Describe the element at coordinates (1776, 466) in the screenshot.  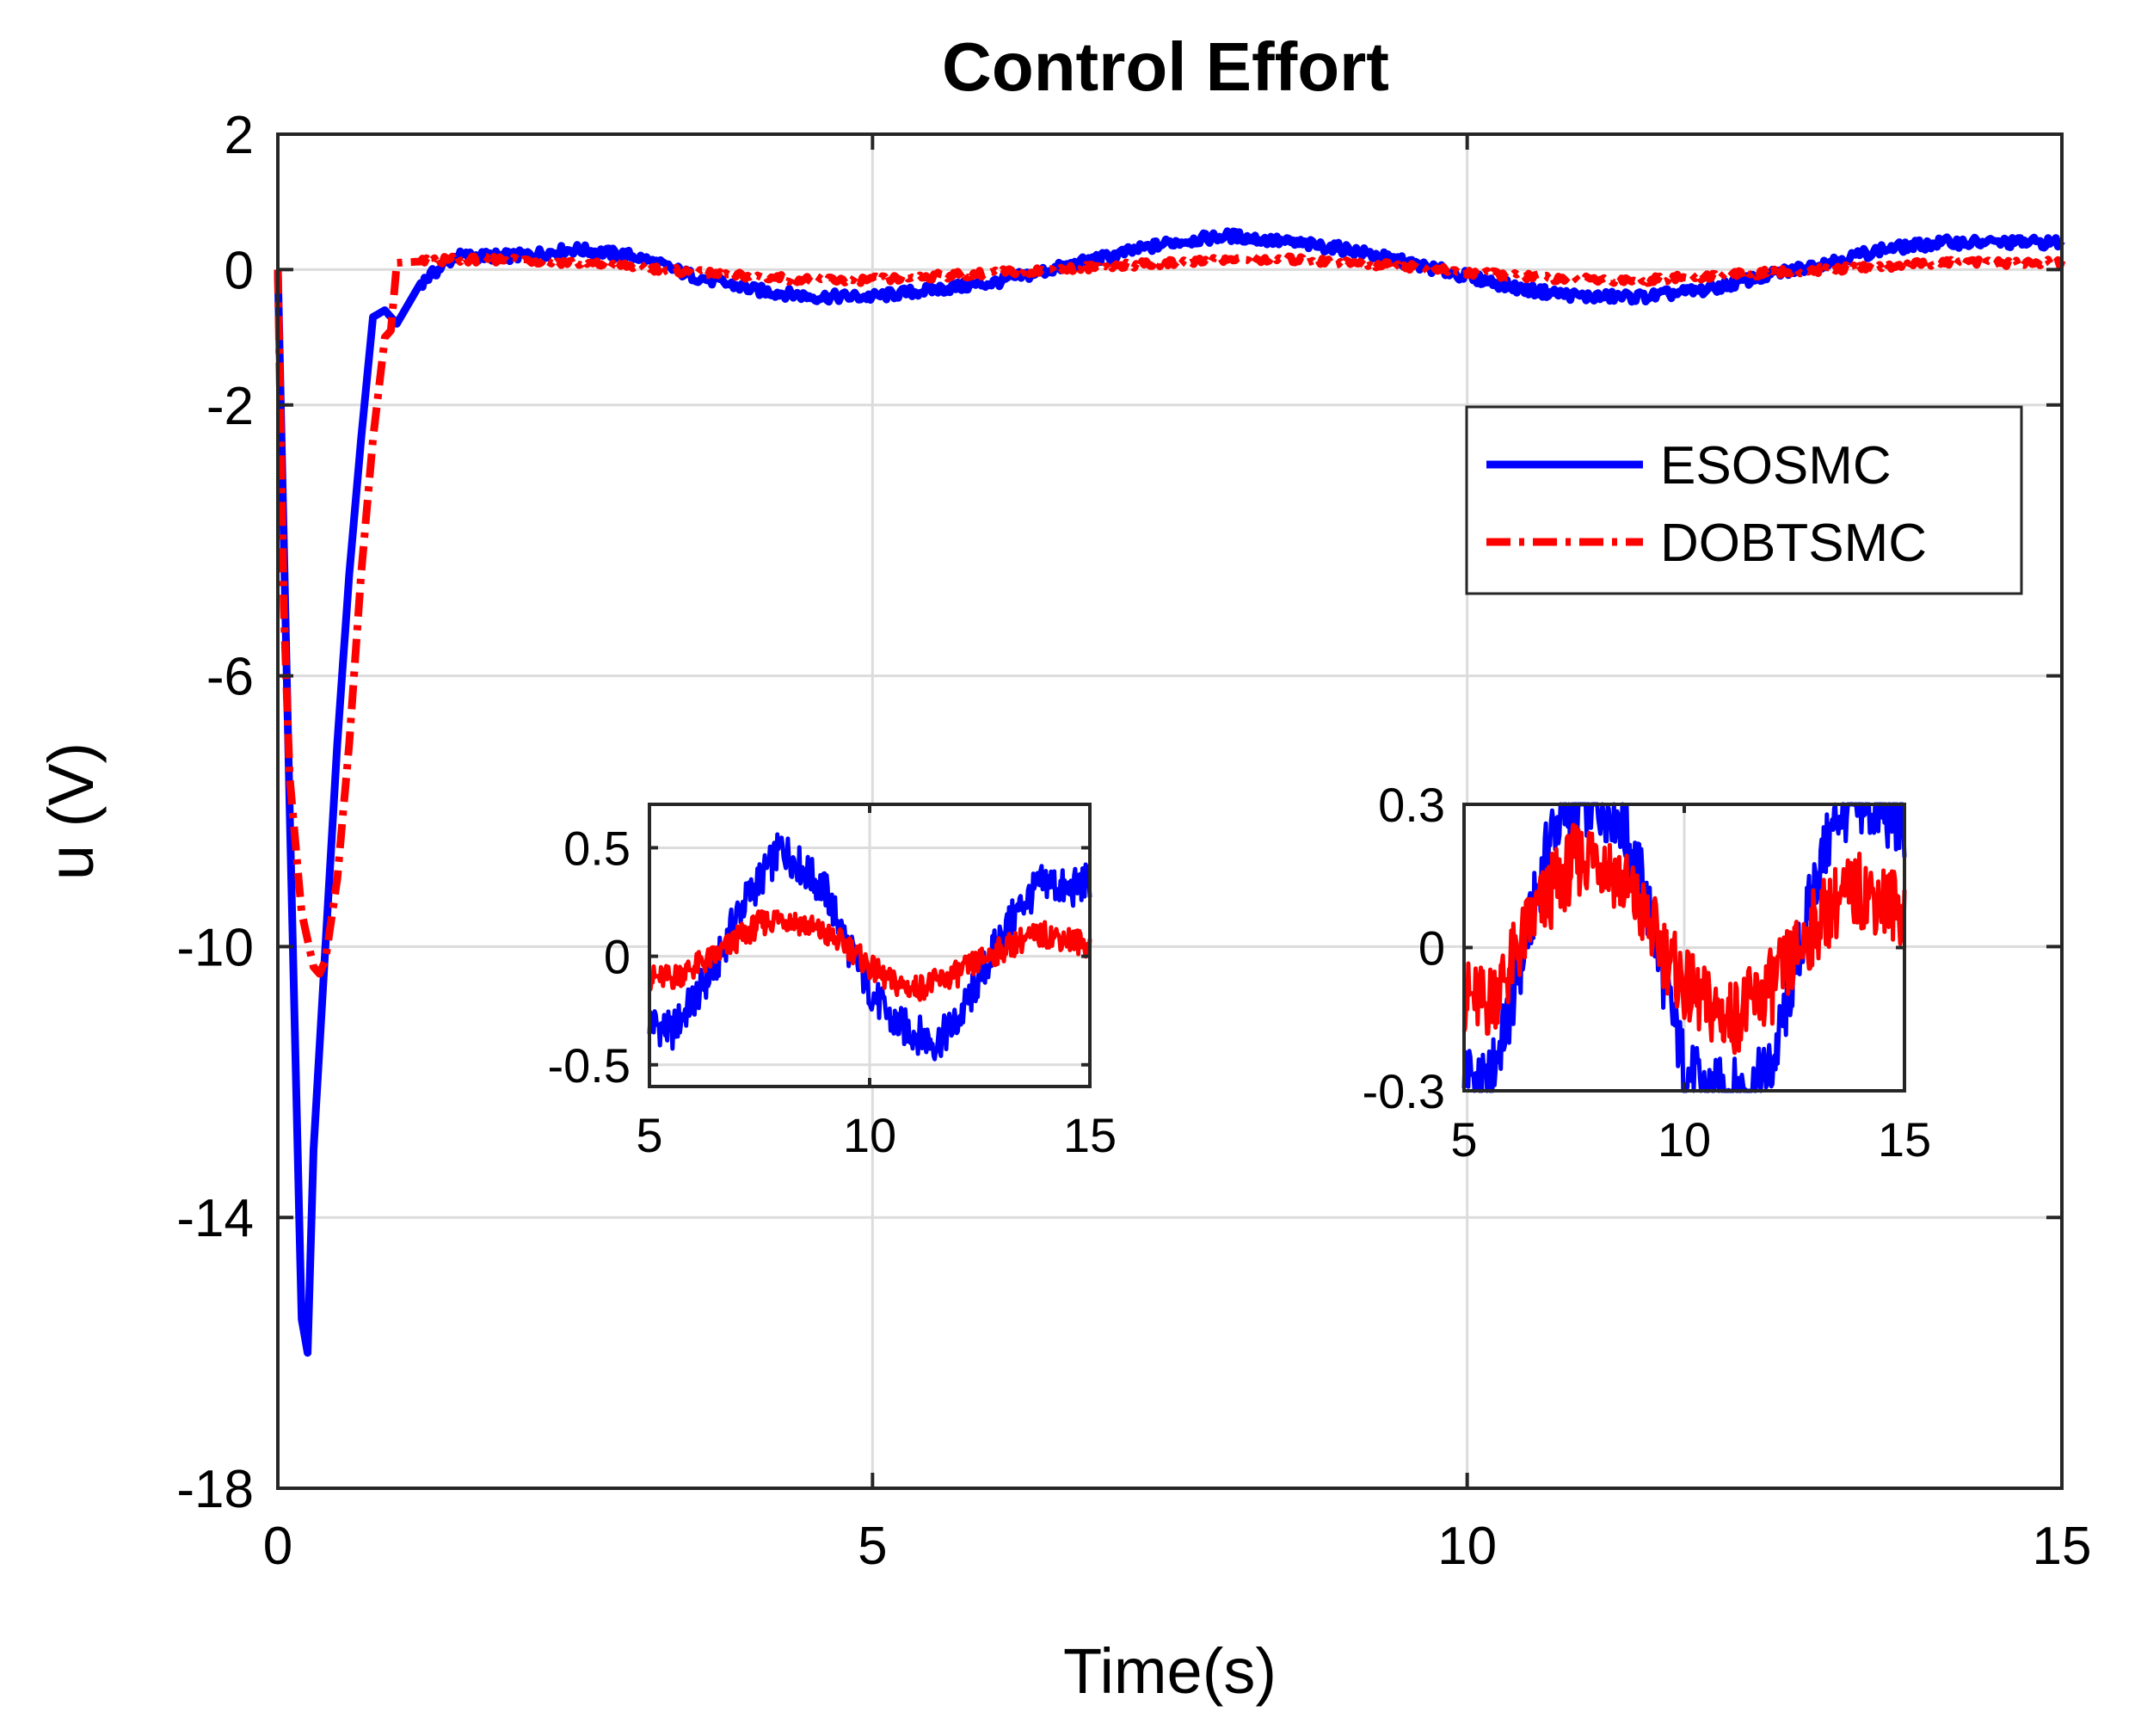
I see `legend-label-esosmc: ESOSMC` at that location.